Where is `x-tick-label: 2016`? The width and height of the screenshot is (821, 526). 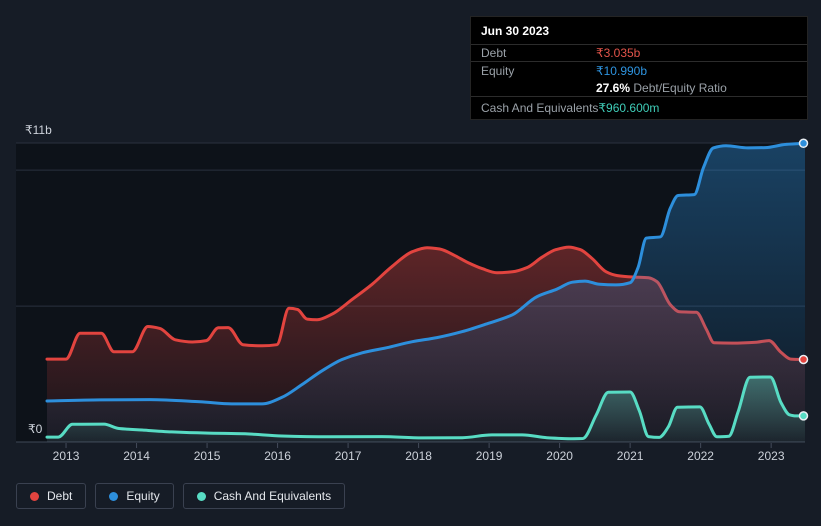 x-tick-label: 2016 is located at coordinates (277, 456).